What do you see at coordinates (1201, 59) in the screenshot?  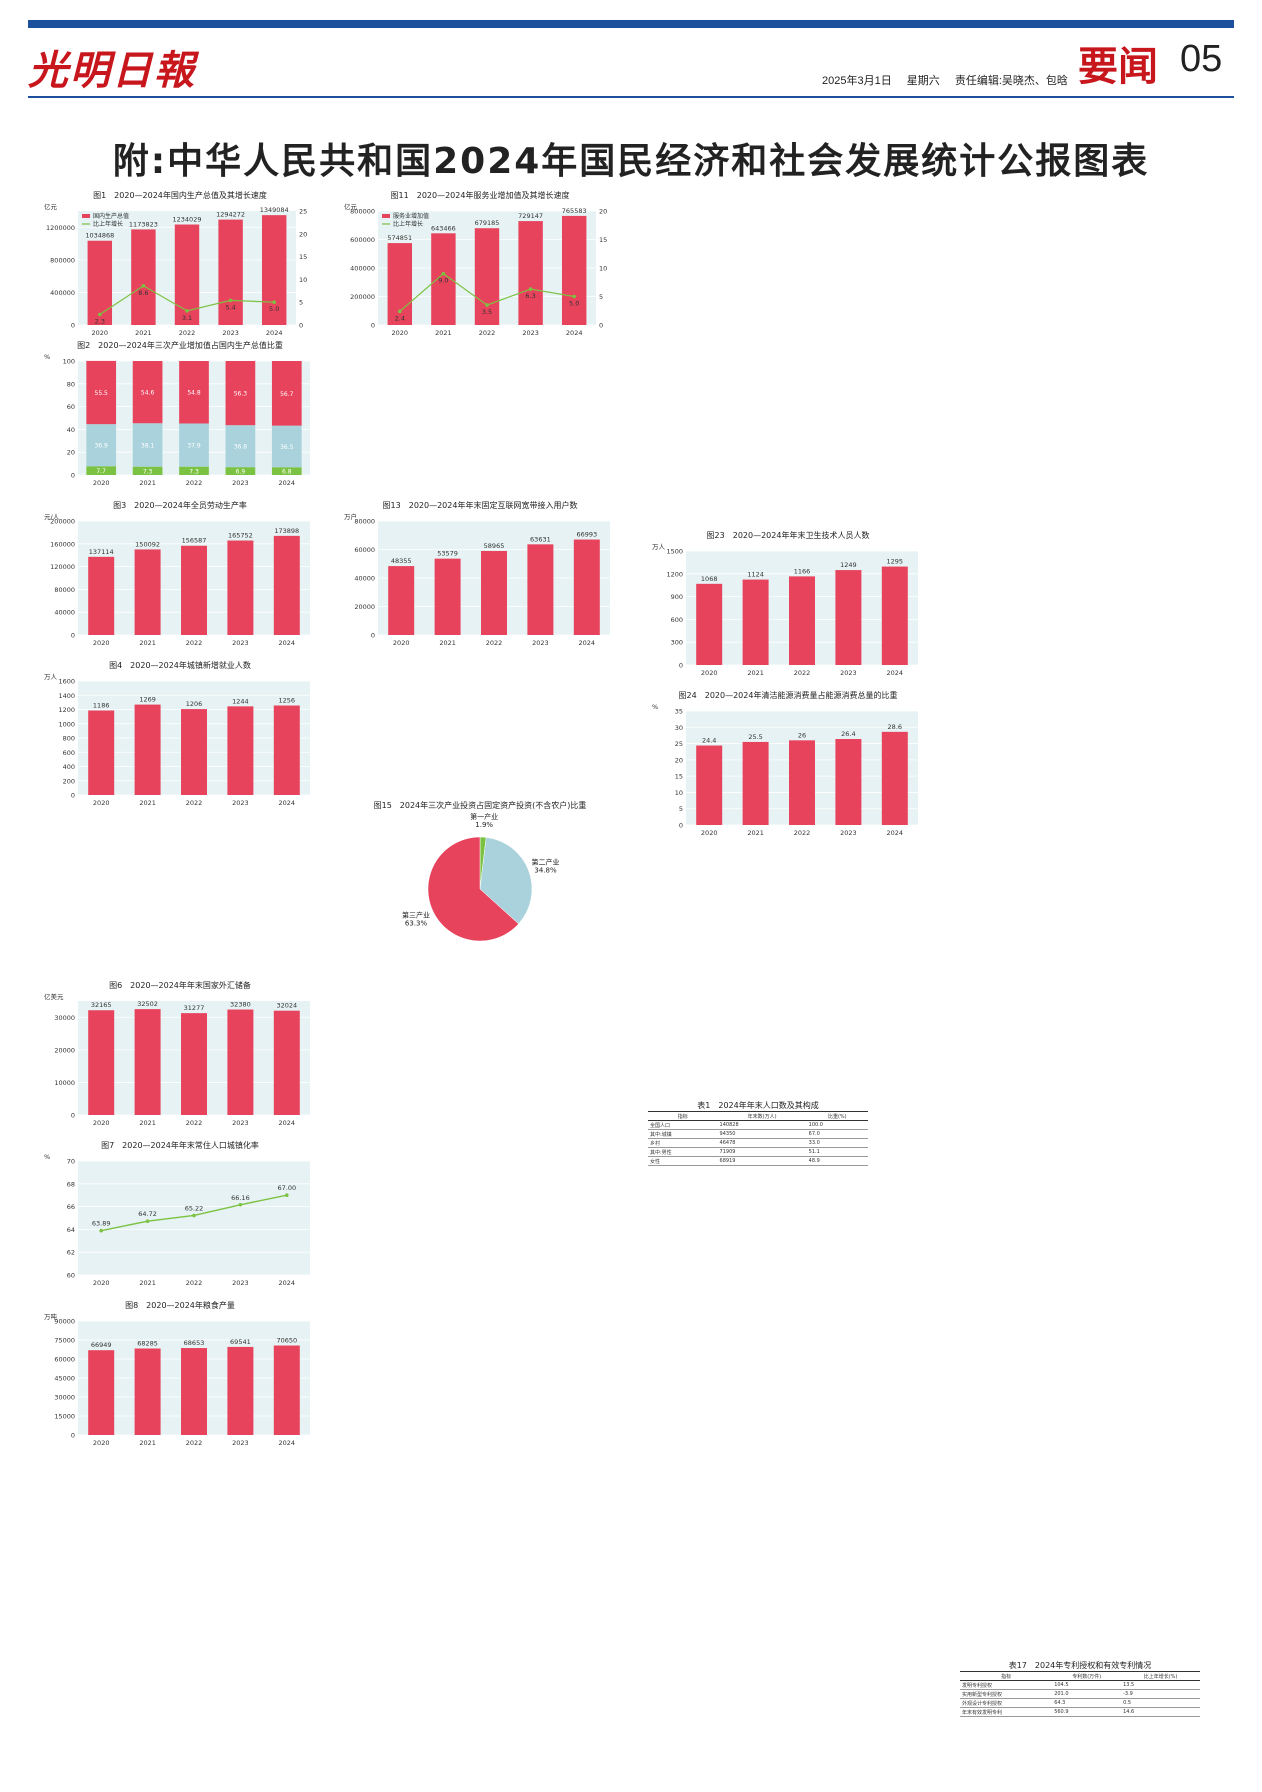 I see `page-number: 05` at bounding box center [1201, 59].